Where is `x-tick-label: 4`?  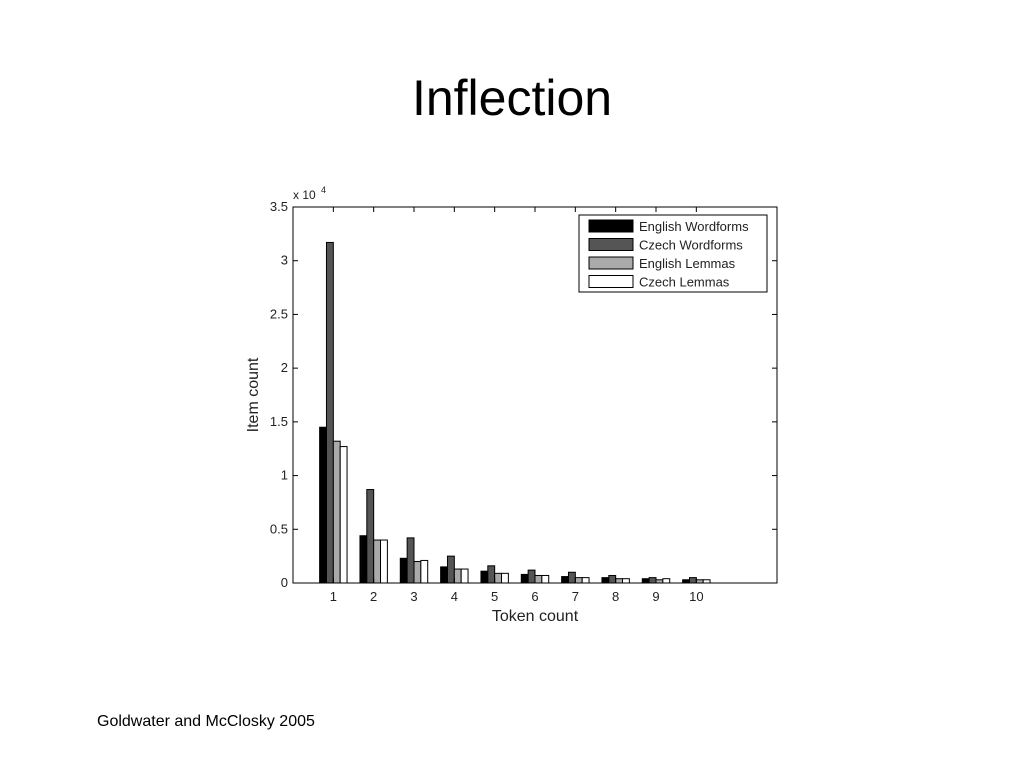 x-tick-label: 4 is located at coordinates (454, 596).